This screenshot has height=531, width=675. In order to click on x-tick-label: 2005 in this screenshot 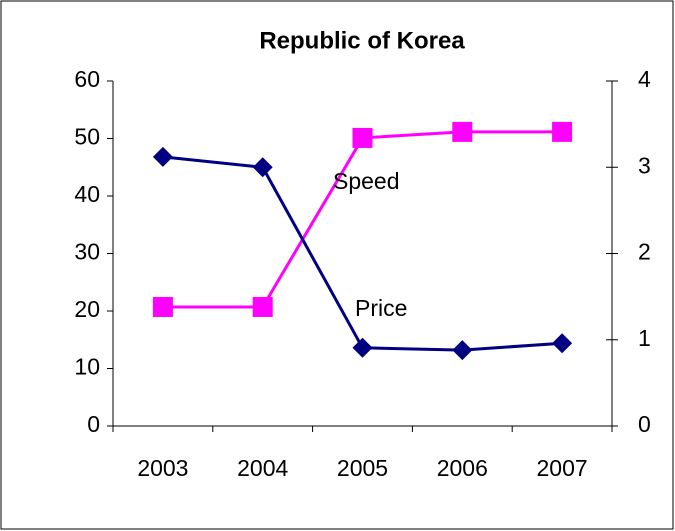, I will do `click(362, 468)`.